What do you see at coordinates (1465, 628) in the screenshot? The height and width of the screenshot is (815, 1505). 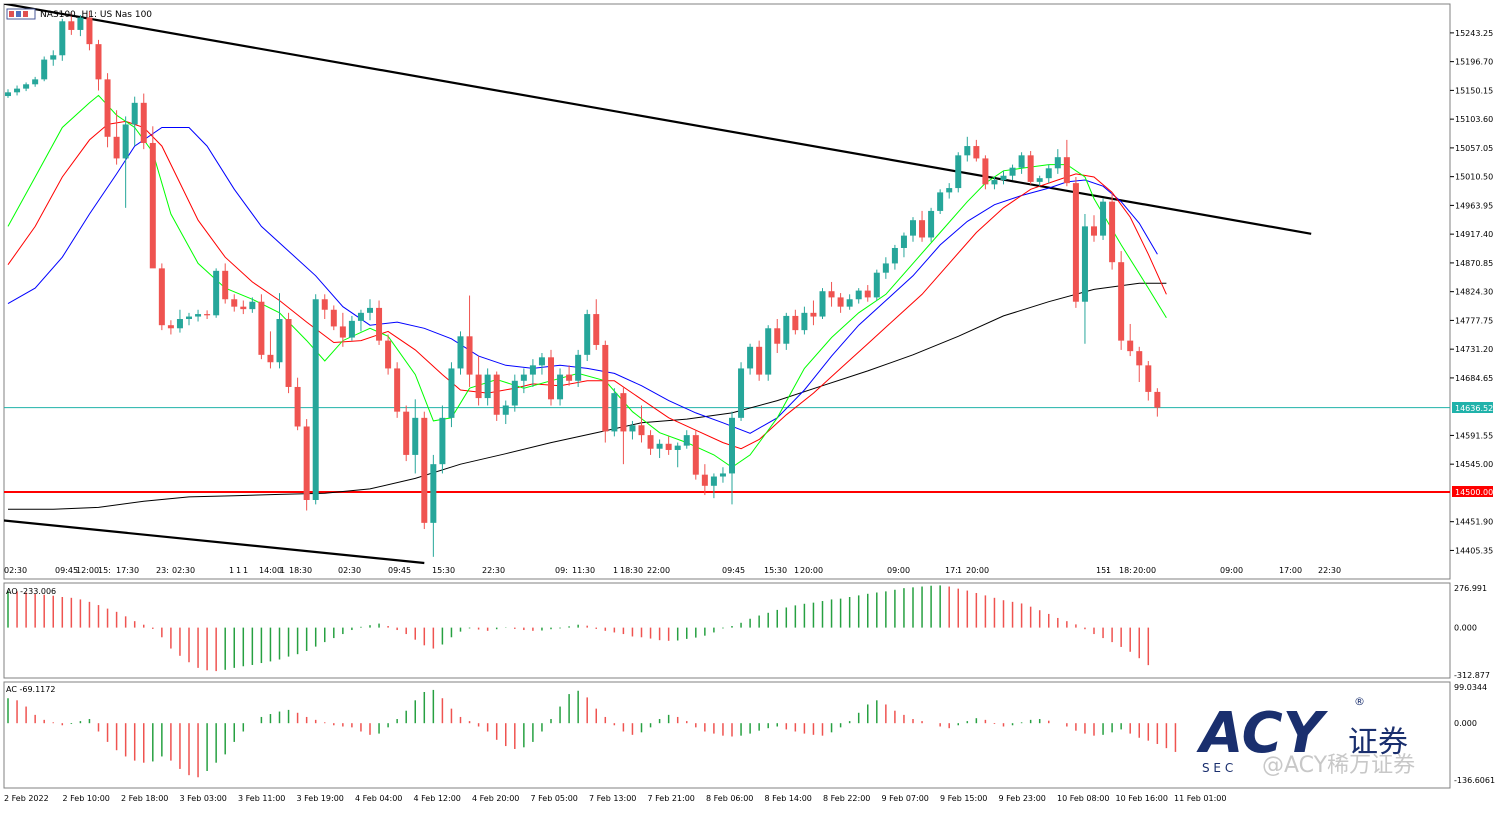 I see `ao-tick-label: 0.000` at bounding box center [1465, 628].